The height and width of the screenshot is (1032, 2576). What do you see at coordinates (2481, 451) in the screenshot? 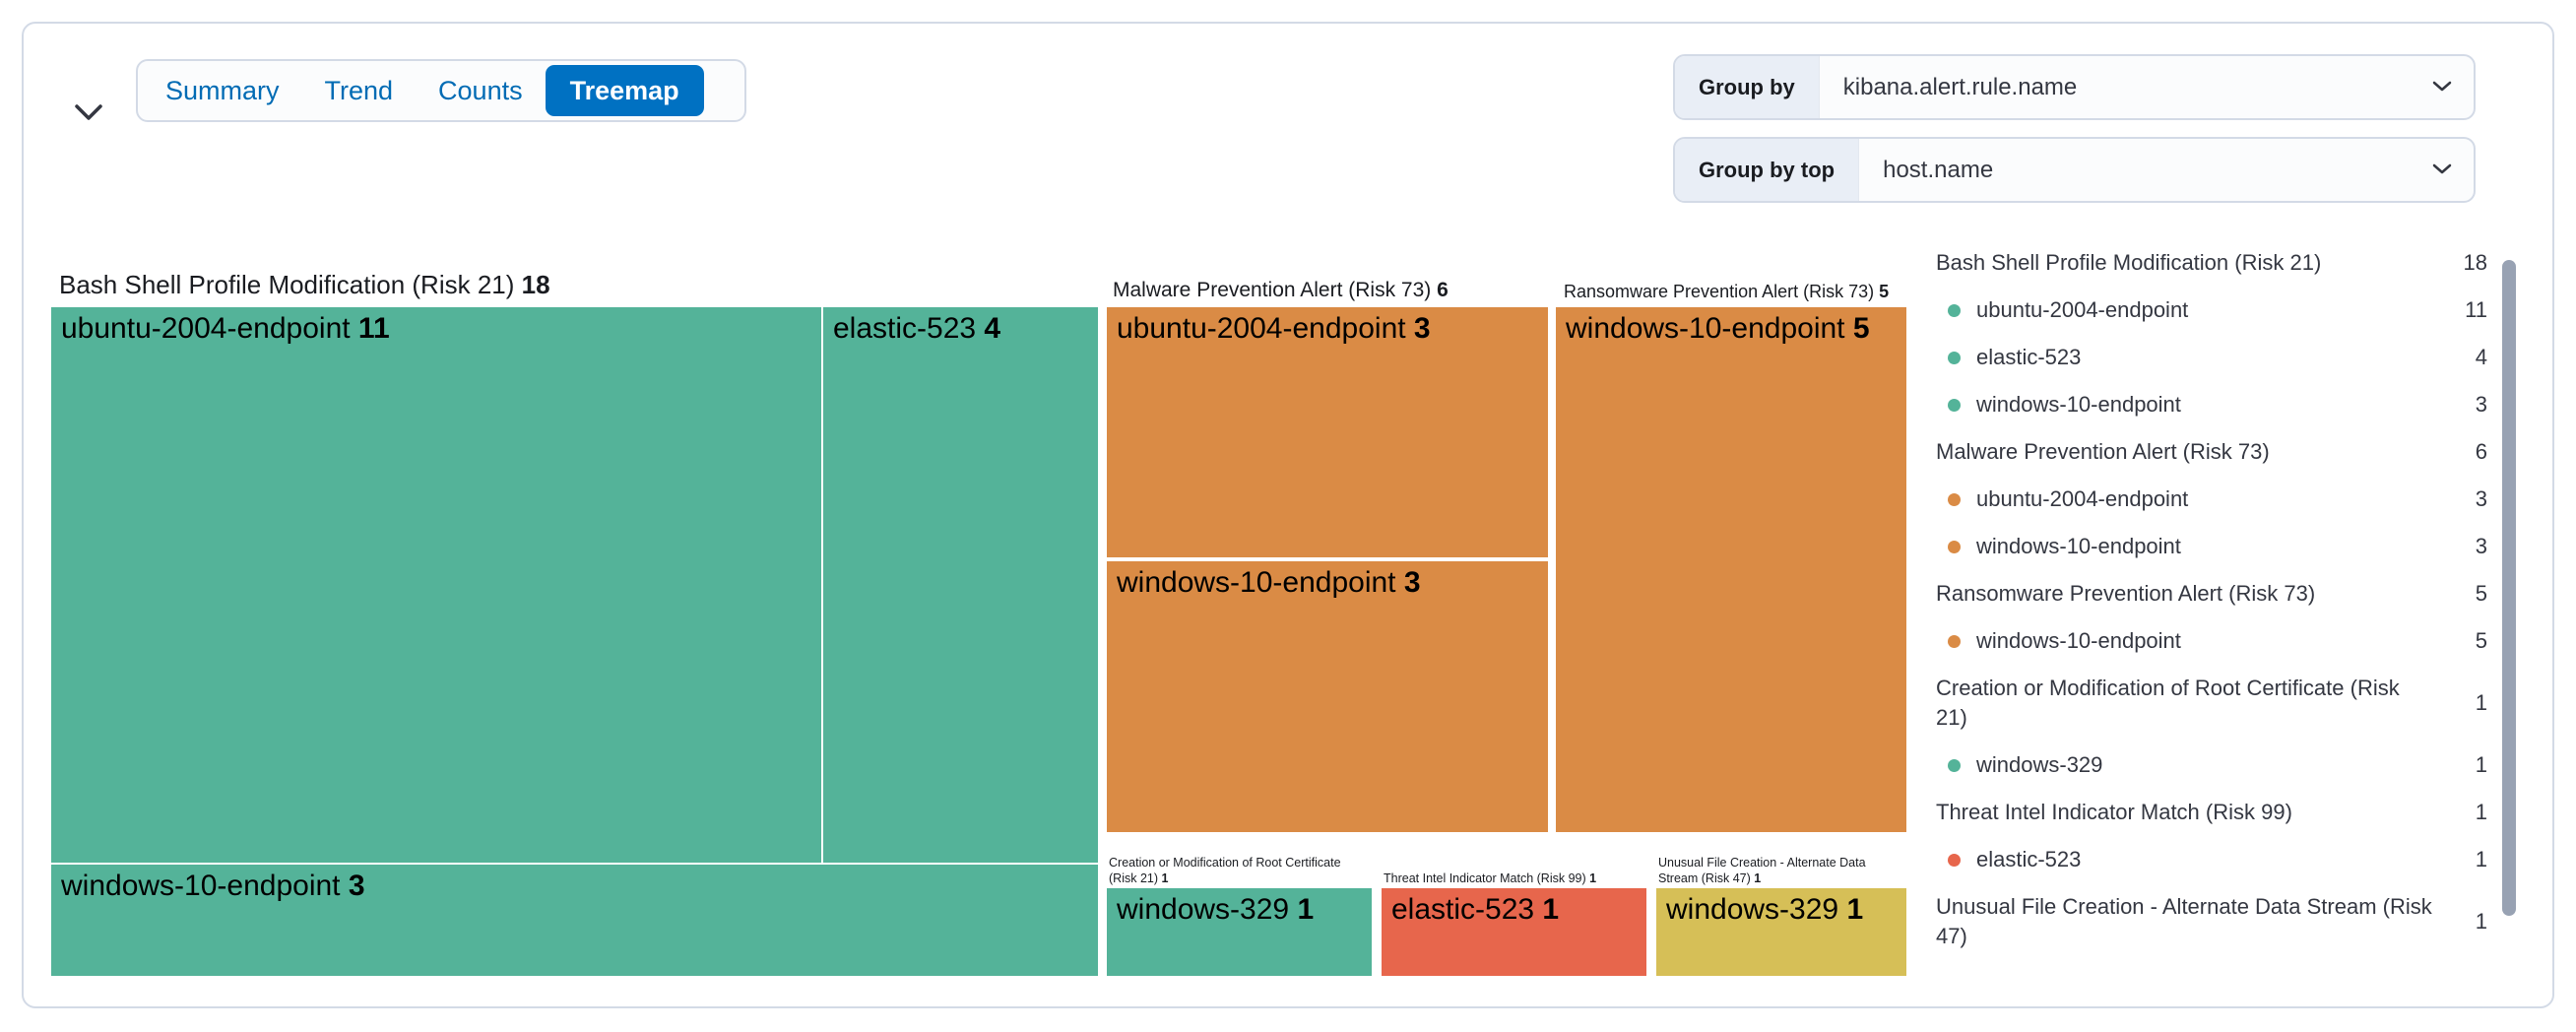
I see `legend-count: 6` at bounding box center [2481, 451].